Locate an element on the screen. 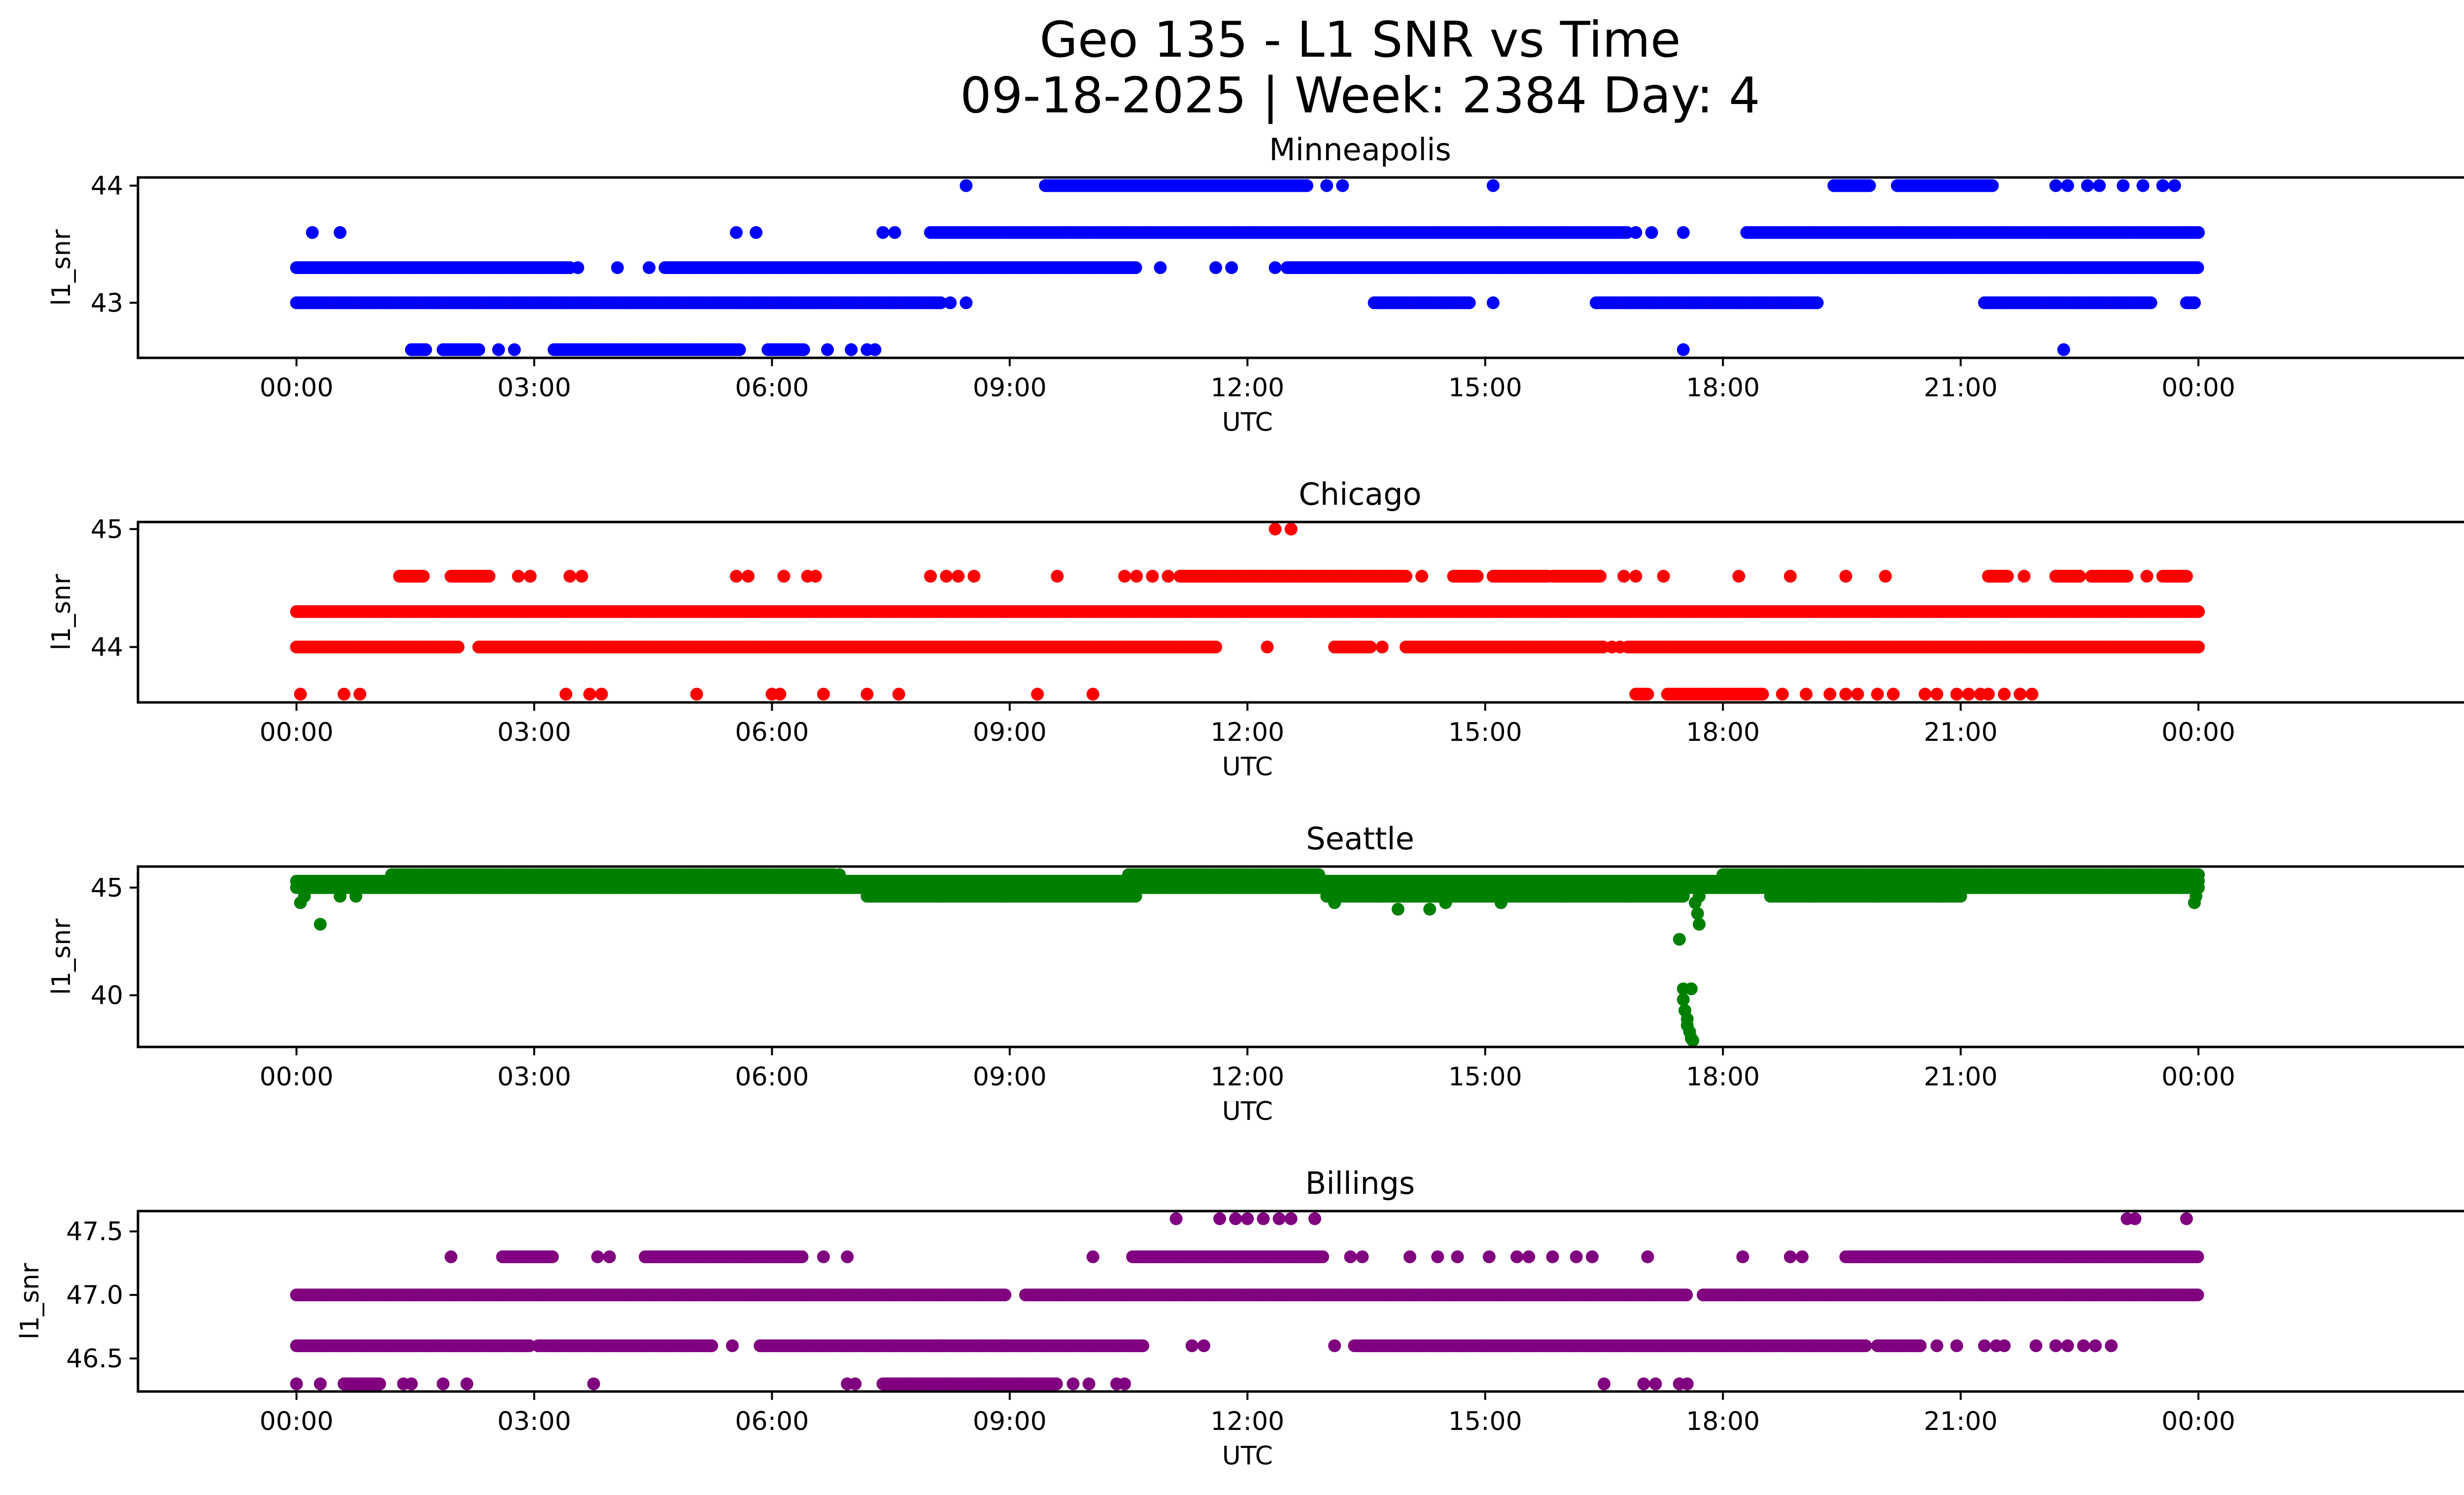 The image size is (2464, 1495). y-tick-label: 45 is located at coordinates (107, 529).